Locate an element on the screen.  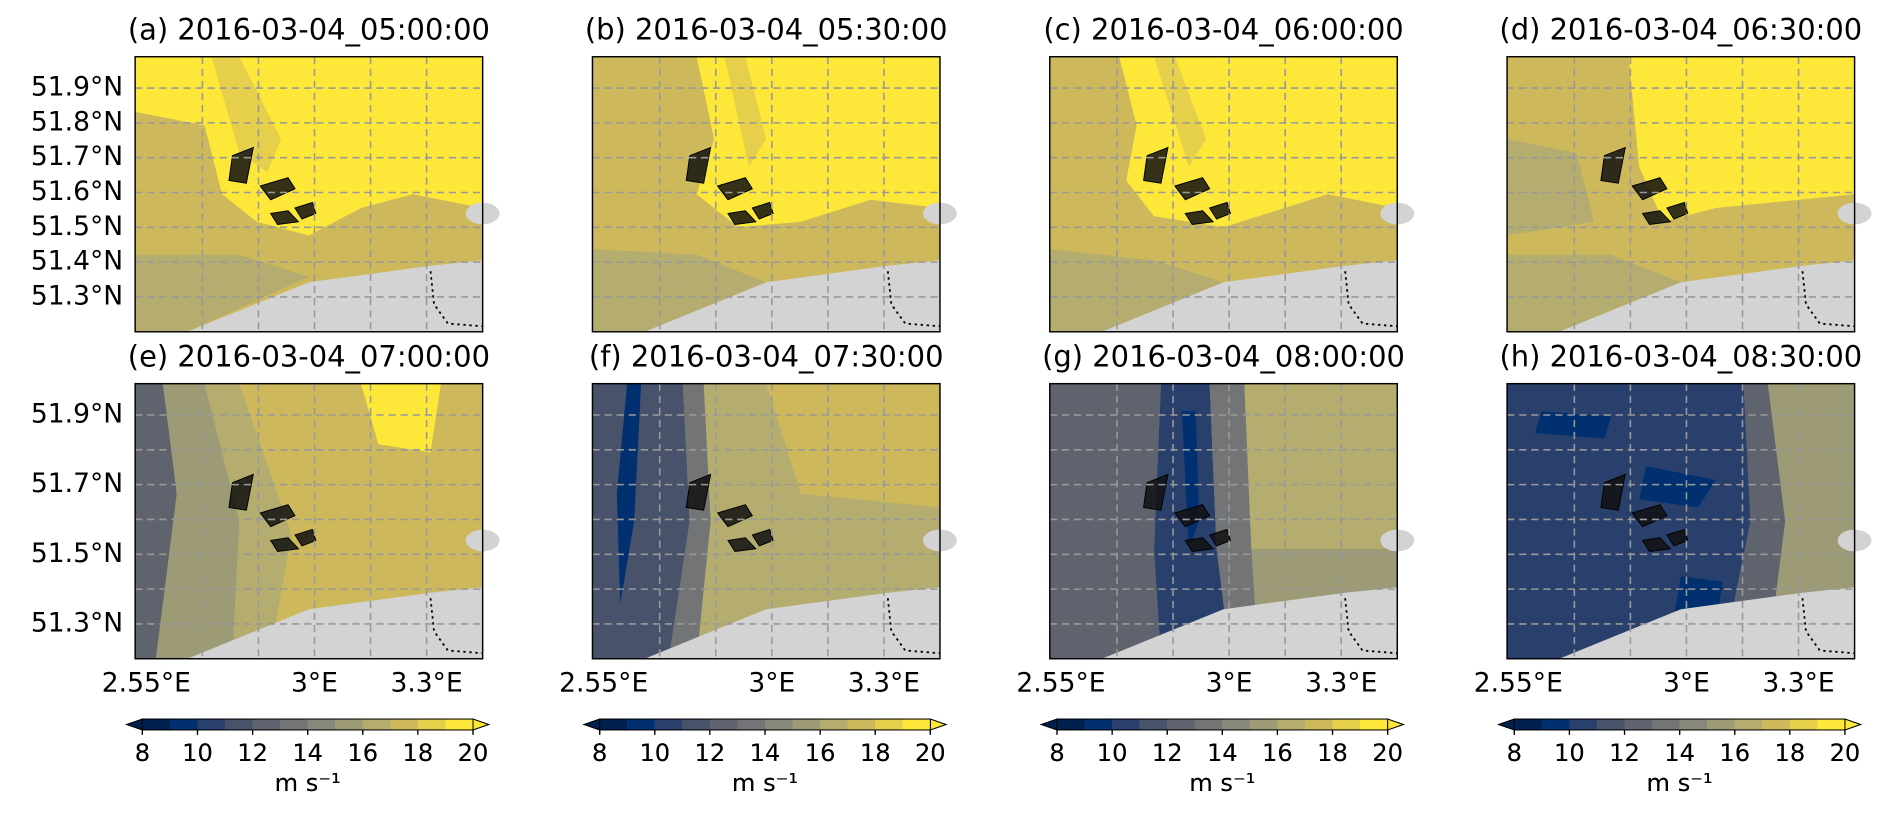
panel-title: (f) 2016-03-04_07:30:00 is located at coordinates (766, 356).